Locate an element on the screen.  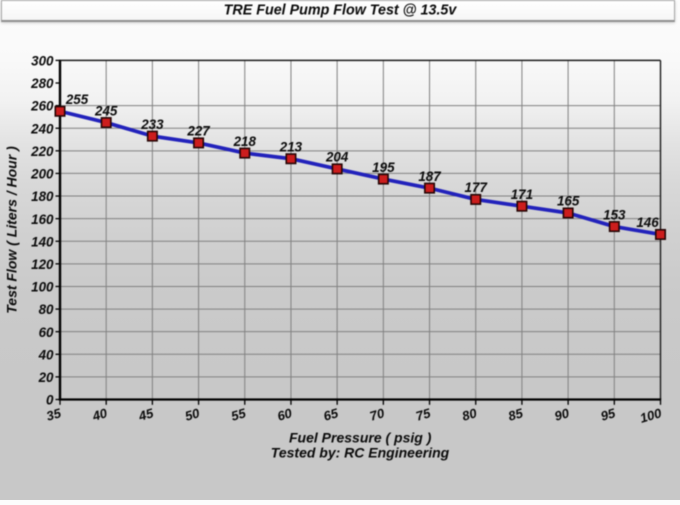
svg-text: 187 is located at coordinates (429, 176).